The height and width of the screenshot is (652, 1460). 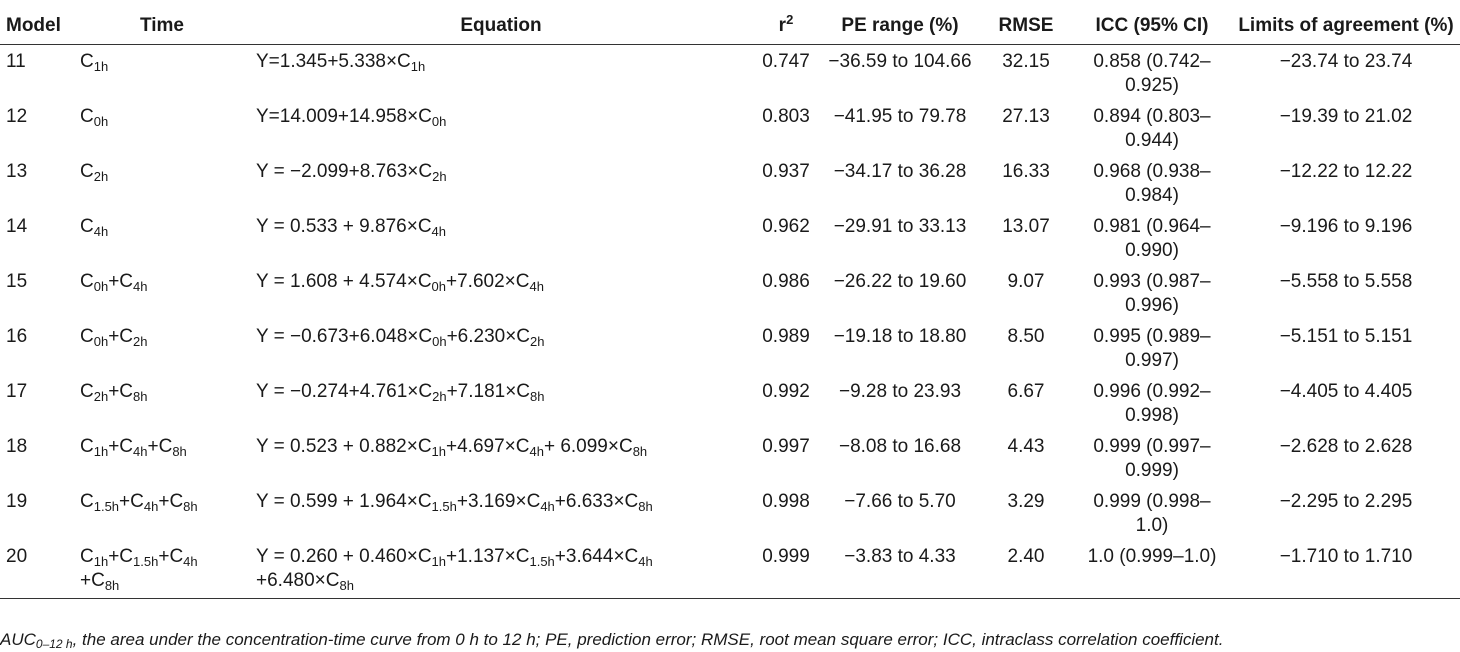 What do you see at coordinates (786, 446) in the screenshot?
I see `cell-r2: 0.997` at bounding box center [786, 446].